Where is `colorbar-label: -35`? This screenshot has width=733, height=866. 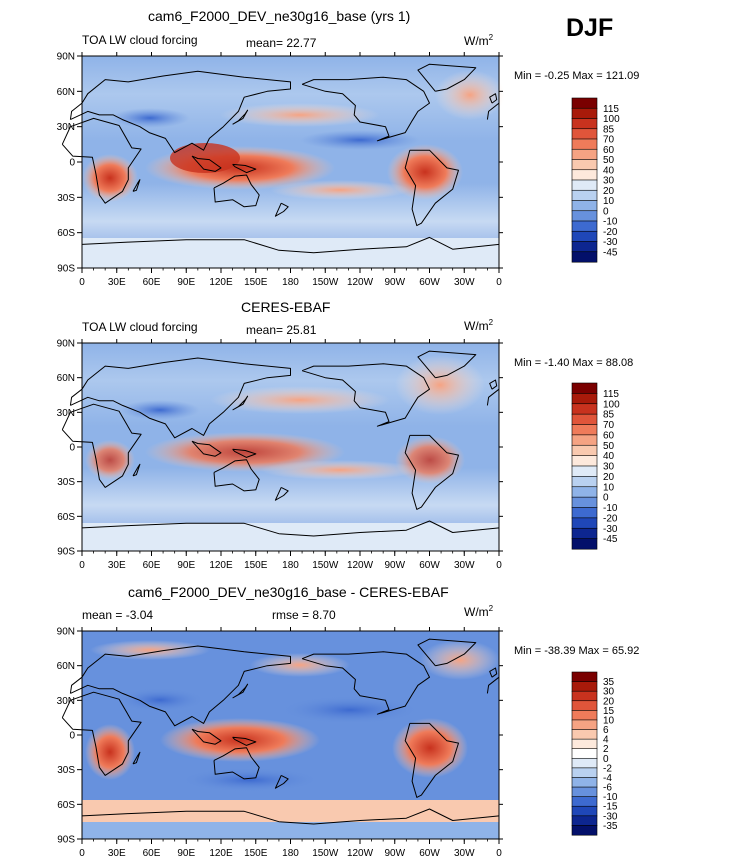
colorbar-label: -35 is located at coordinates (610, 826).